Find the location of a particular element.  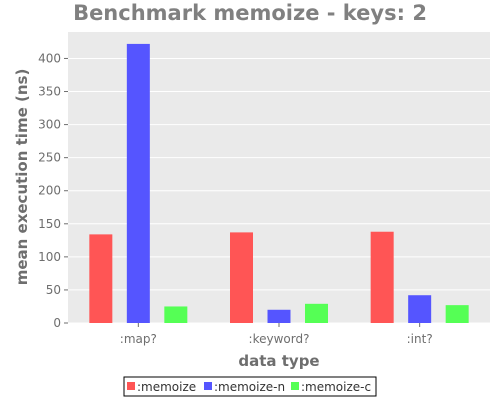

y-tick-label: 0 is located at coordinates (57, 323).